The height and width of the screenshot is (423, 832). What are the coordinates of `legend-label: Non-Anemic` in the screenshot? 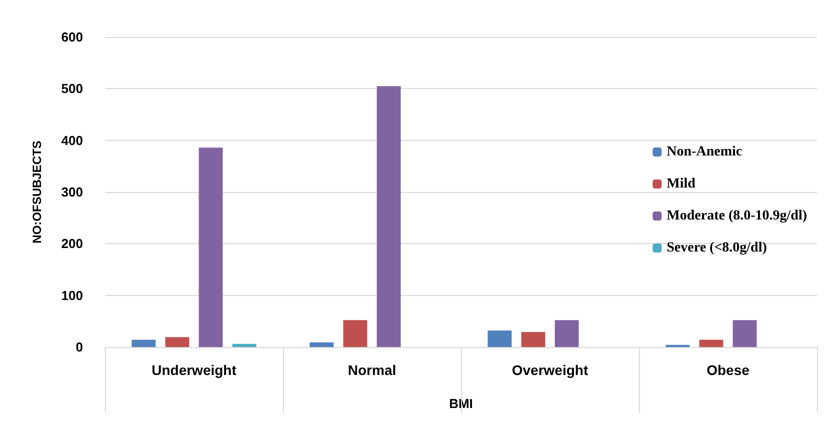 It's located at (704, 152).